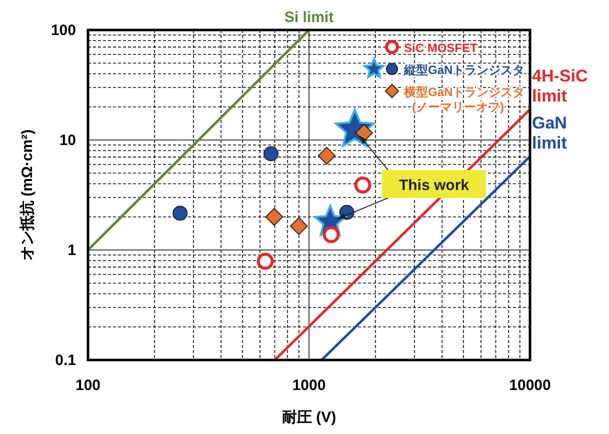 The height and width of the screenshot is (434, 609). I want to click on series-label: Si limit, so click(309, 17).